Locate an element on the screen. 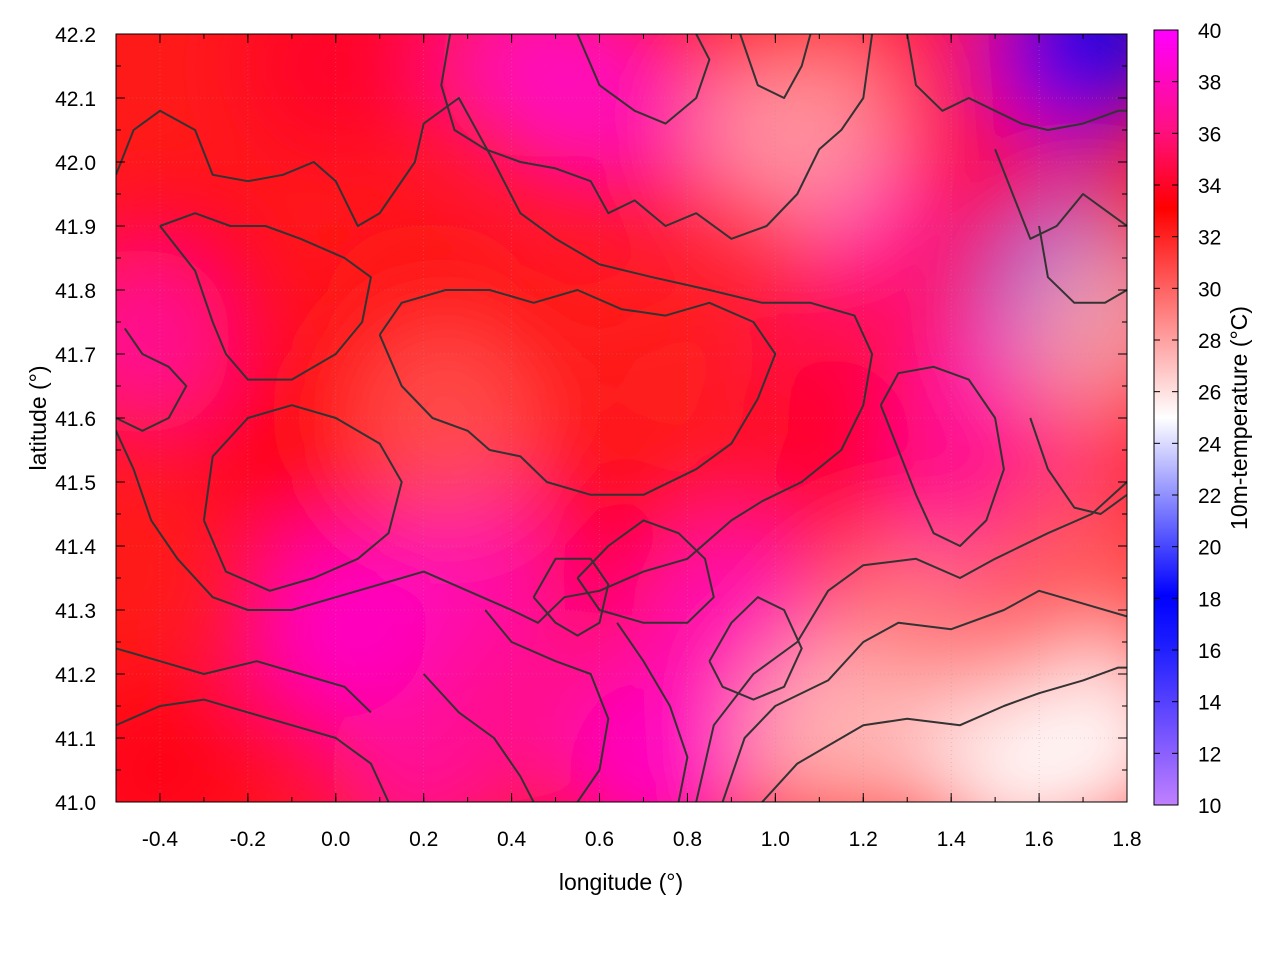 The height and width of the screenshot is (960, 1280). colorbar-tick-label: 16 is located at coordinates (1209, 651).